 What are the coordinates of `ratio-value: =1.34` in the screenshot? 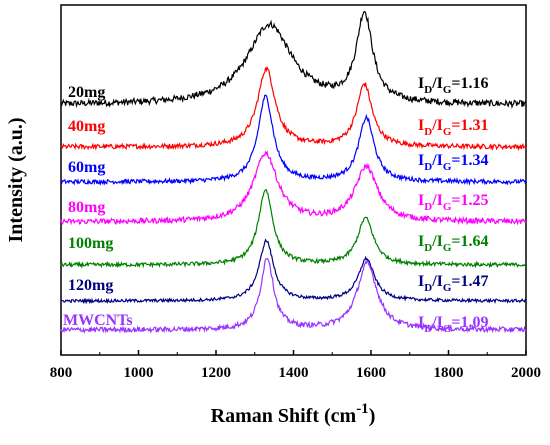 It's located at (469, 160).